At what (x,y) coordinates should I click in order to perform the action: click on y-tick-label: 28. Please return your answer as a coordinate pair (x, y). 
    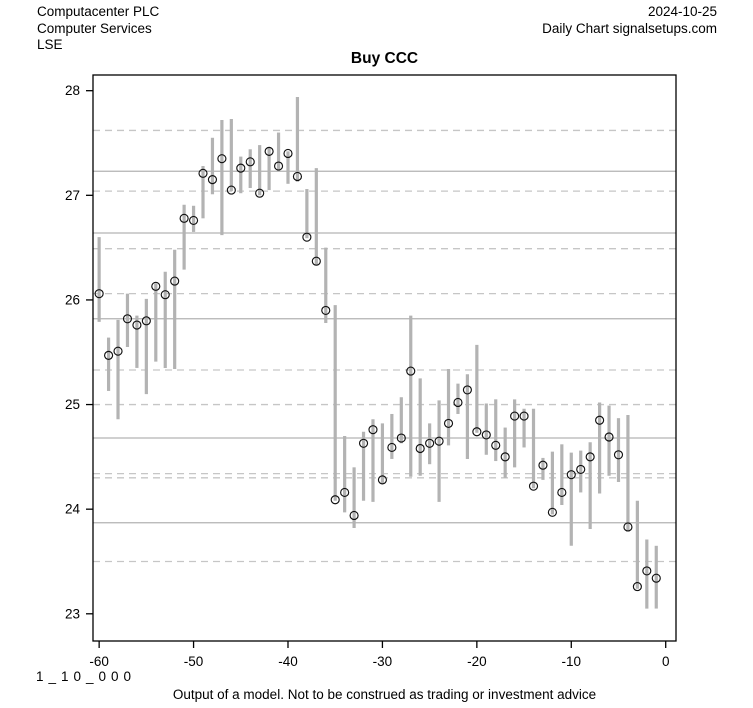
    Looking at the image, I should click on (72, 90).